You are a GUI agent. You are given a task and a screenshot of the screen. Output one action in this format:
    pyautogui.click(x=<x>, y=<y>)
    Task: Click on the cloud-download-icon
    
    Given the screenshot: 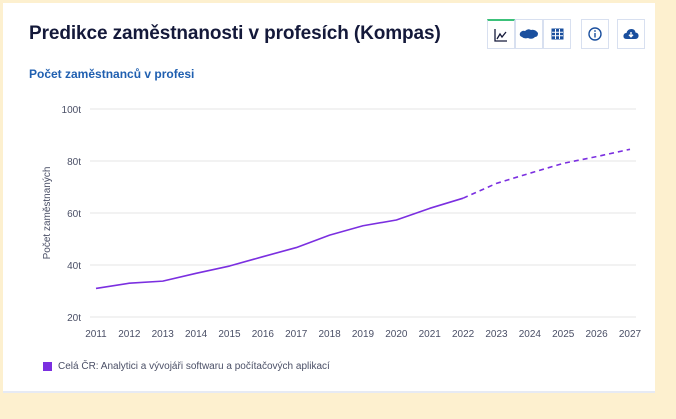 What is the action you would take?
    pyautogui.click(x=631, y=34)
    